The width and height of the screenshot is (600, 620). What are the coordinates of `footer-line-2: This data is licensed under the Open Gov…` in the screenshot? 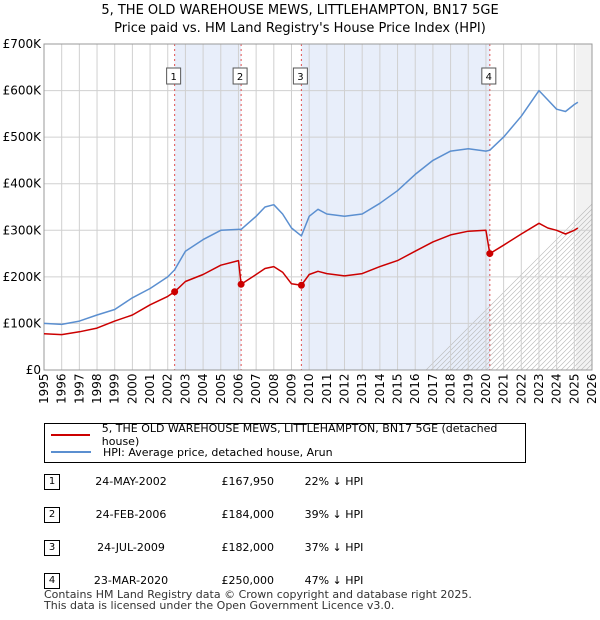 It's located at (219, 605).